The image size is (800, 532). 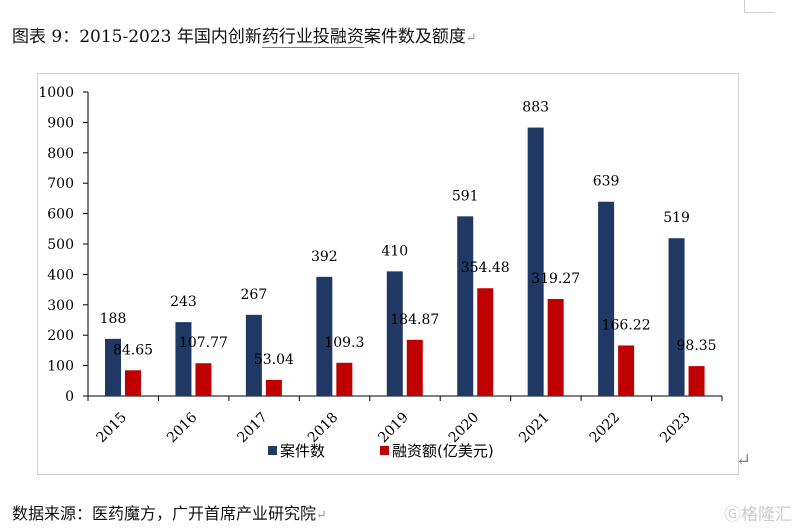 What do you see at coordinates (443, 451) in the screenshot?
I see `legend-label: 融资额(亿美元)` at bounding box center [443, 451].